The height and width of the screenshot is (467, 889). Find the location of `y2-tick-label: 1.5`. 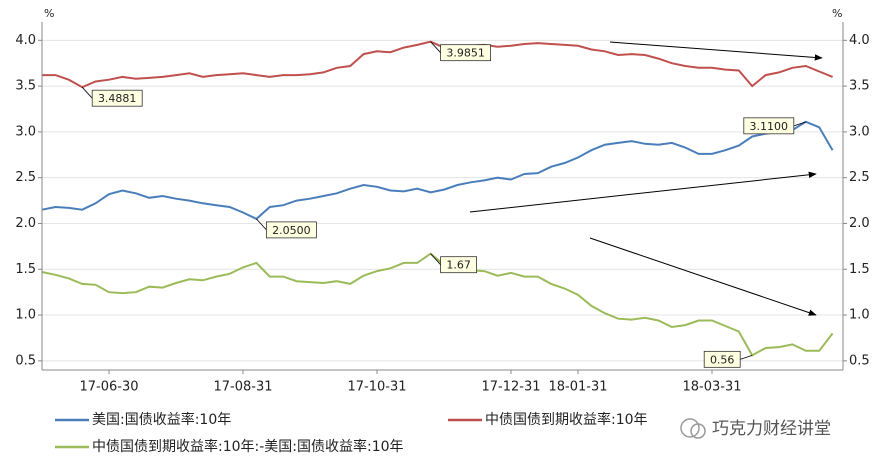

y2-tick-label: 1.5 is located at coordinates (859, 269).